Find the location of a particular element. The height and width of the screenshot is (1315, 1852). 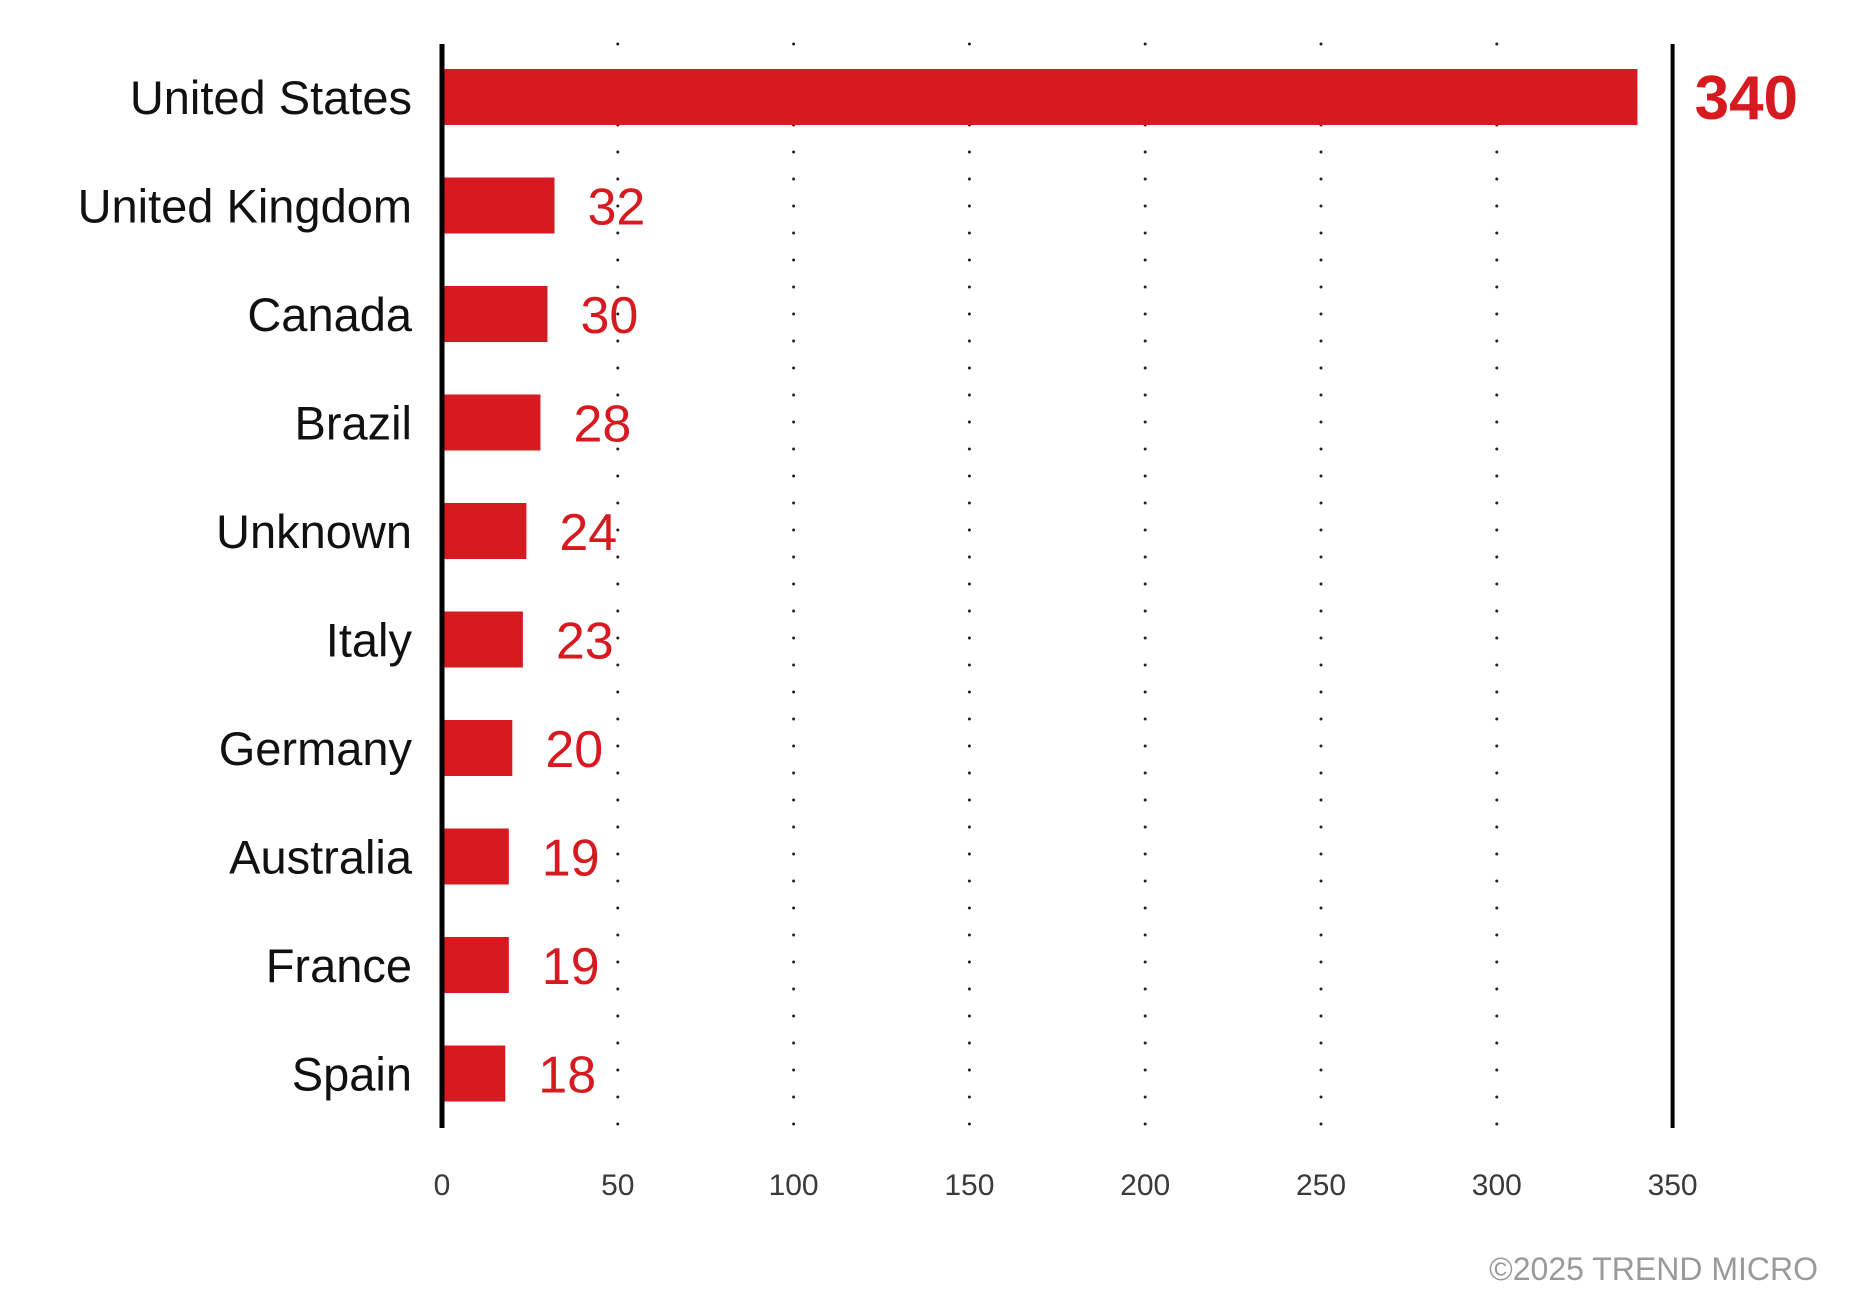

x-tick-label: 150 is located at coordinates (969, 1185).